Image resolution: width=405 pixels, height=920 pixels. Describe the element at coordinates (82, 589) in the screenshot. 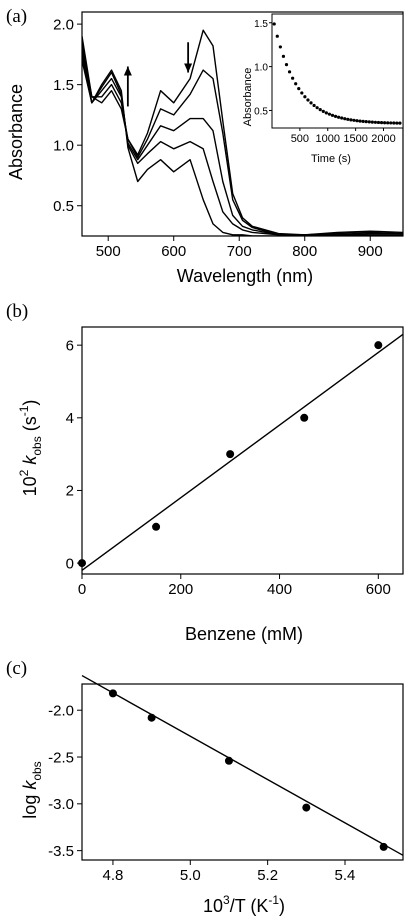

I see `panel-b-x-tick-label: 0` at that location.